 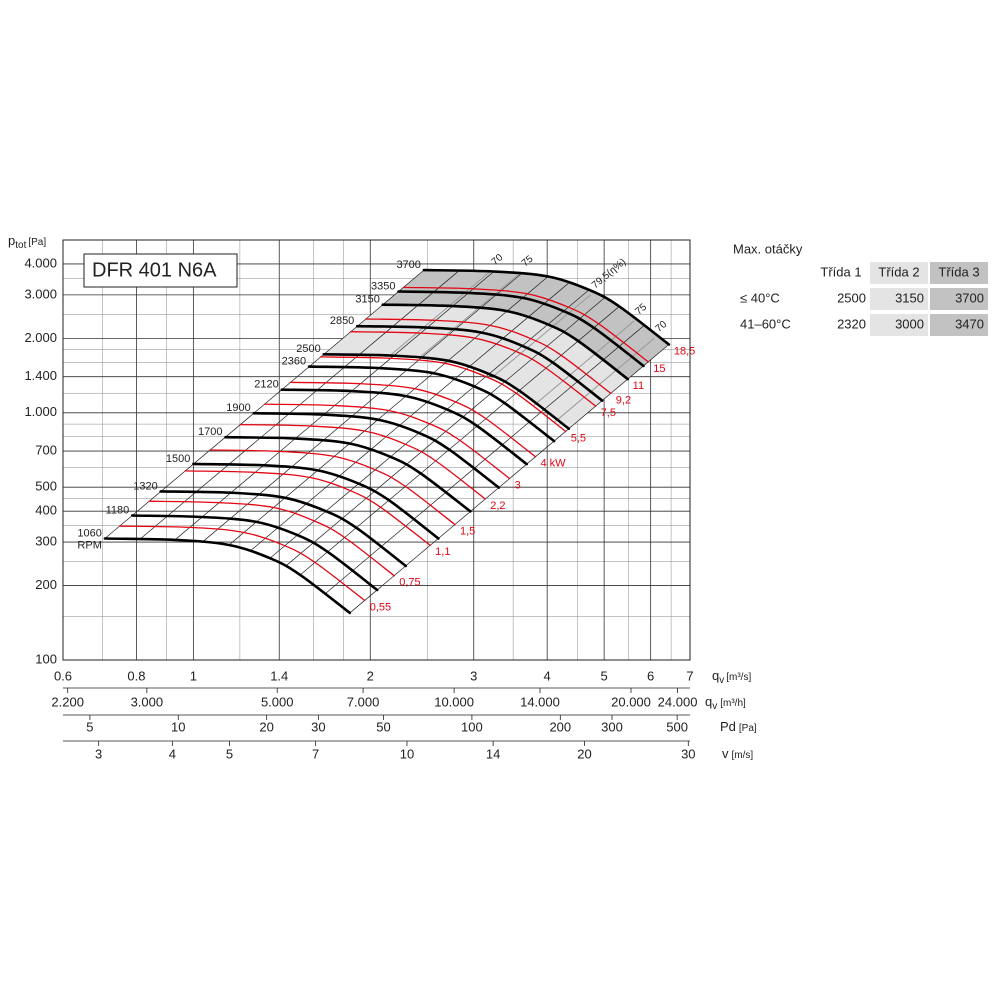 I want to click on power-label: 2,2, so click(x=497, y=506).